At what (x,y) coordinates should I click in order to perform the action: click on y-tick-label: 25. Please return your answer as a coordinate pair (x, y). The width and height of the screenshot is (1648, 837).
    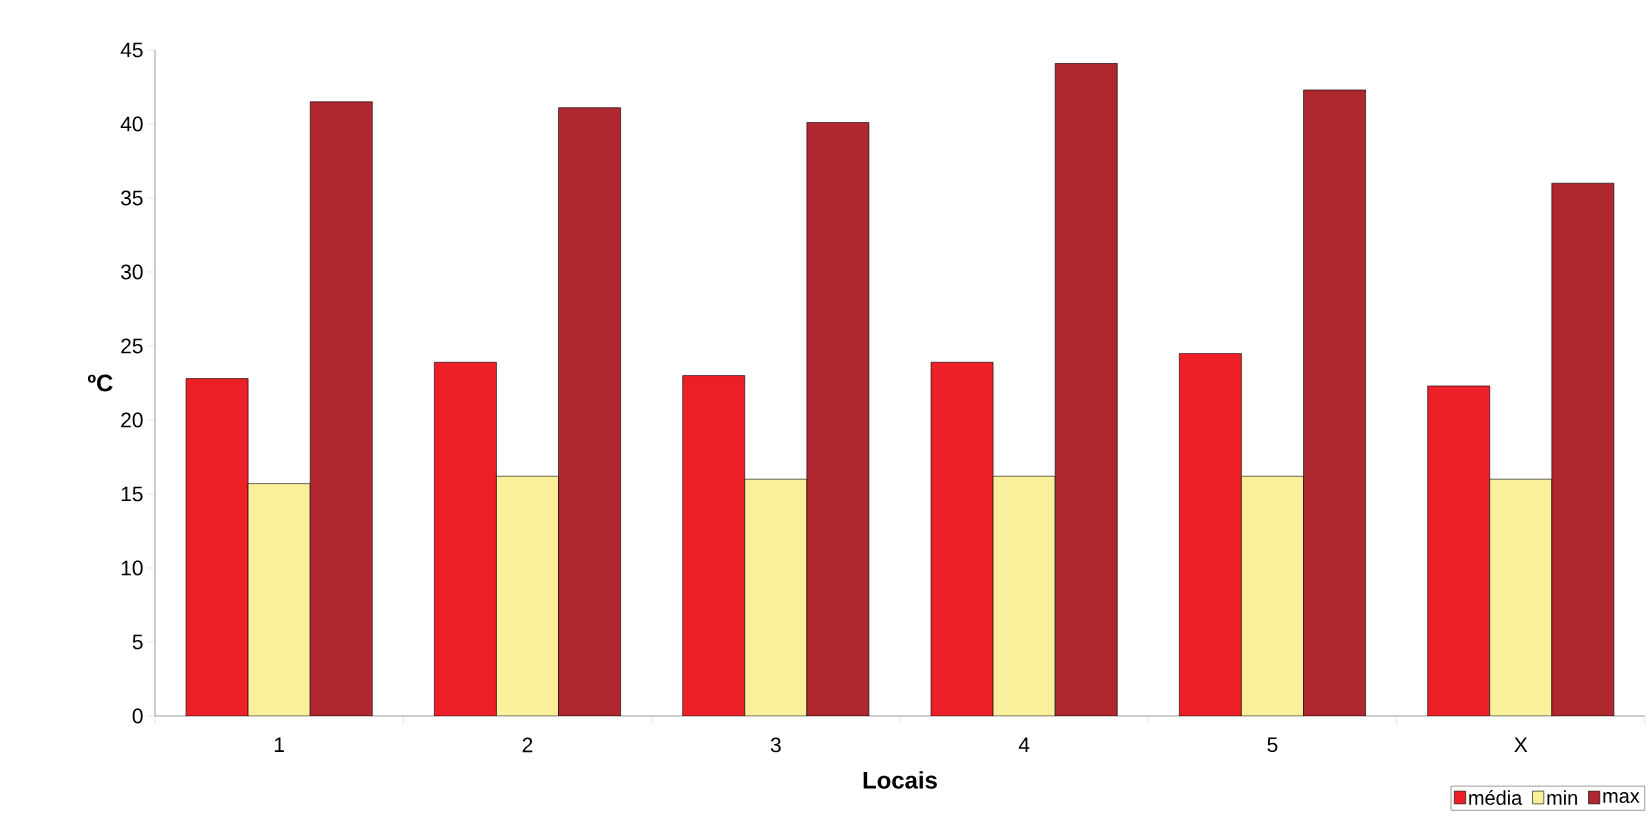
    Looking at the image, I should click on (132, 346).